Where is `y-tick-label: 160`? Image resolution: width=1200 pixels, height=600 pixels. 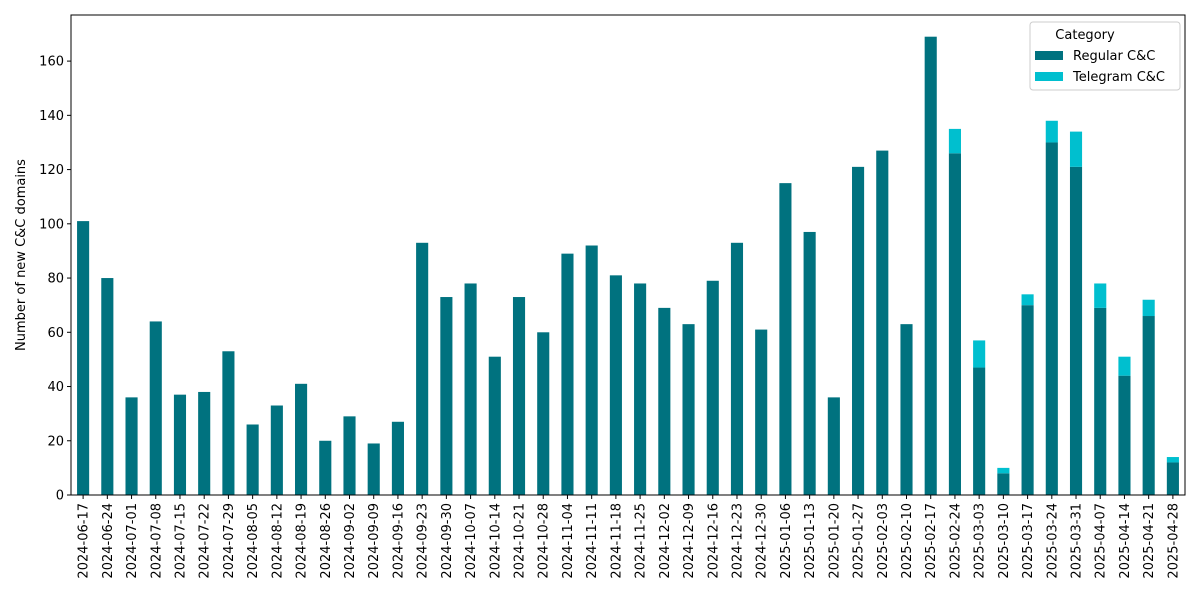 y-tick-label: 160 is located at coordinates (51, 62).